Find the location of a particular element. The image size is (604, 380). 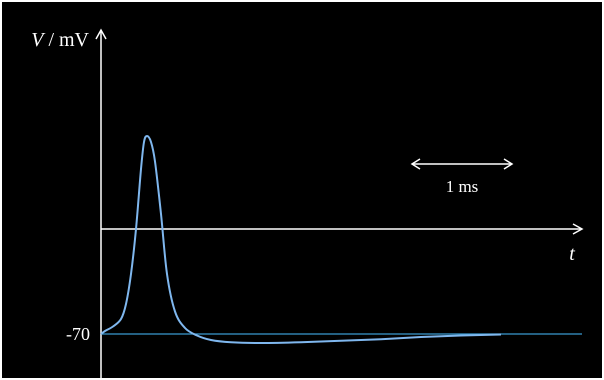

y-axis-arrowhead is located at coordinates (101, 34).